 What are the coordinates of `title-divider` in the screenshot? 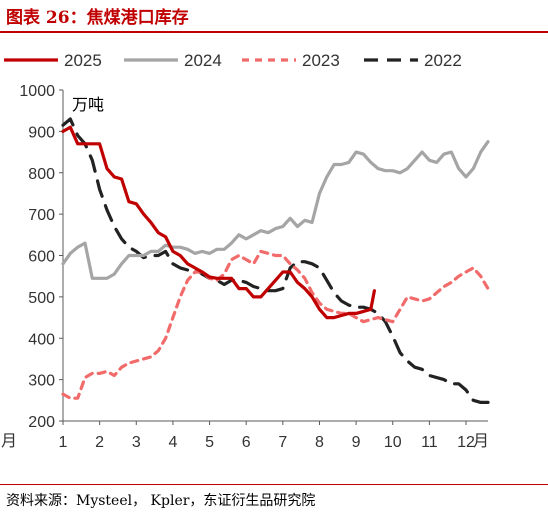 It's located at (274, 32).